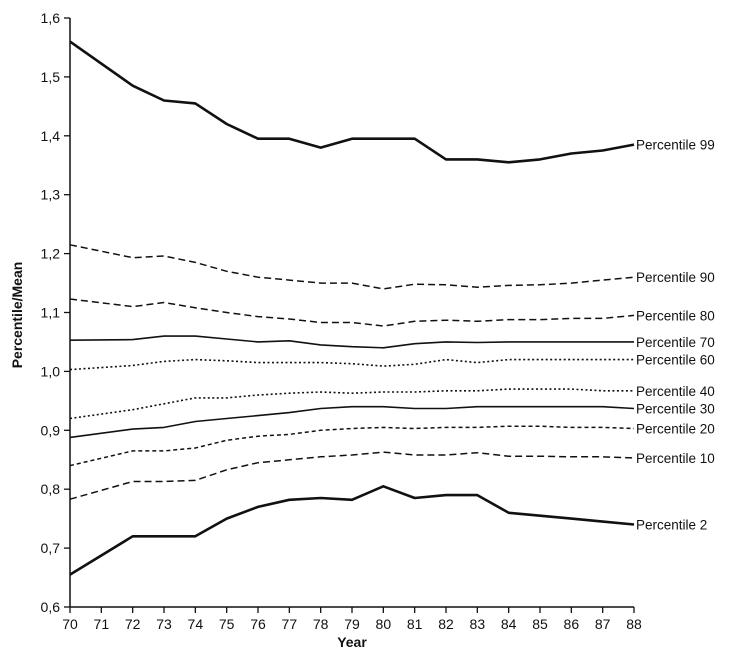 Image resolution: width=732 pixels, height=651 pixels. Describe the element at coordinates (51, 607) in the screenshot. I see `y-tick-label: 0,6` at that location.